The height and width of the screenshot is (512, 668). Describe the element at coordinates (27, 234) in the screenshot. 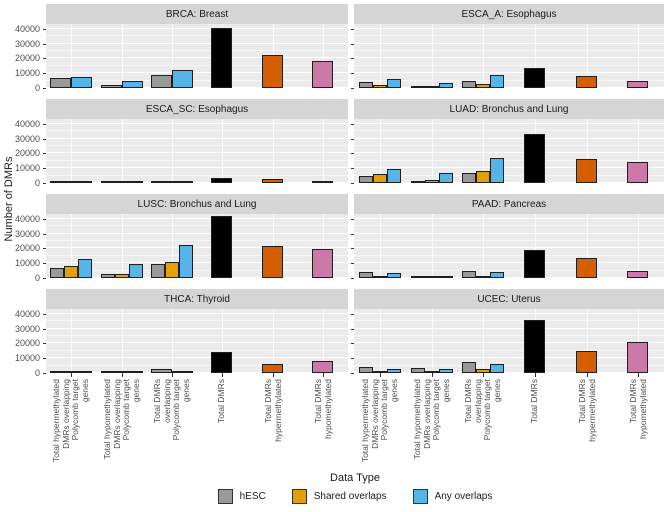

I see `y-tick-label: 30000` at that location.